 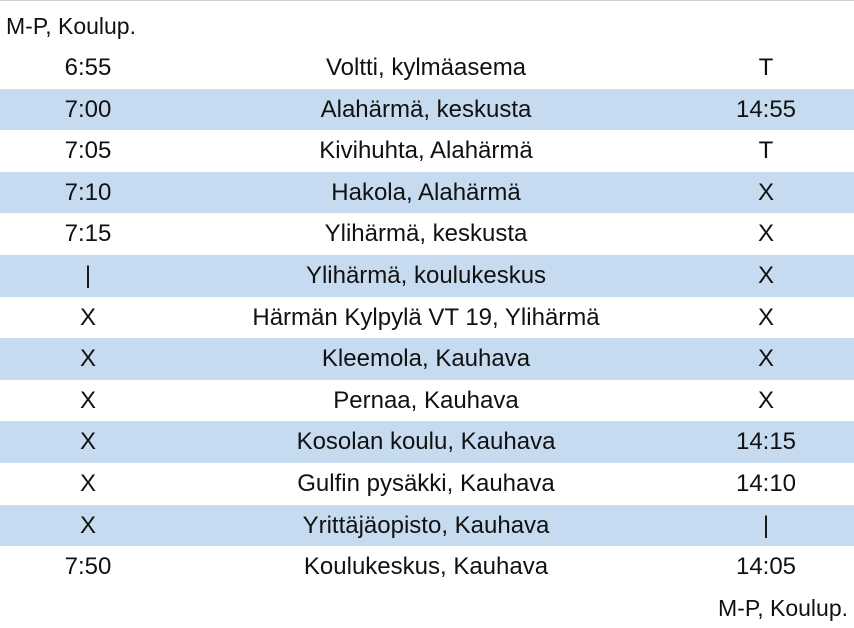 I want to click on departure-time: 7:10, so click(x=88, y=192).